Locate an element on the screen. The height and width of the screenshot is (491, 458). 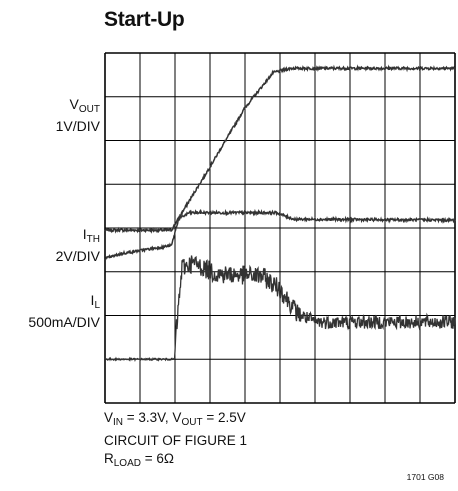
il-name-sub: L is located at coordinates (97, 305).